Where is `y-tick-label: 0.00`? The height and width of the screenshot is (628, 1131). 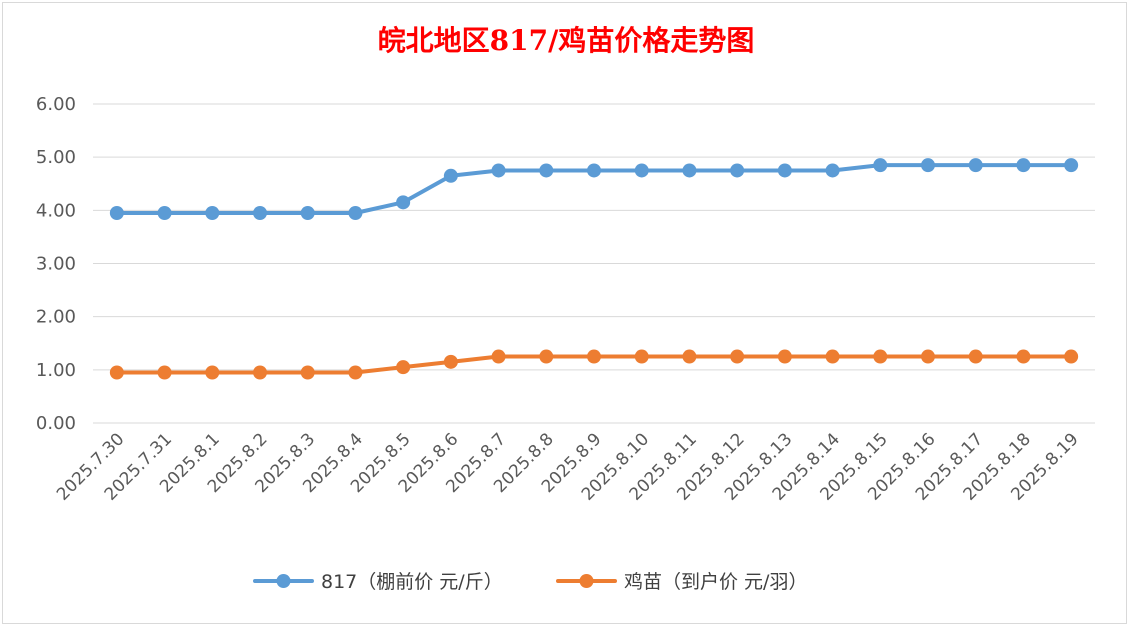
y-tick-label: 0.00 is located at coordinates (56, 423).